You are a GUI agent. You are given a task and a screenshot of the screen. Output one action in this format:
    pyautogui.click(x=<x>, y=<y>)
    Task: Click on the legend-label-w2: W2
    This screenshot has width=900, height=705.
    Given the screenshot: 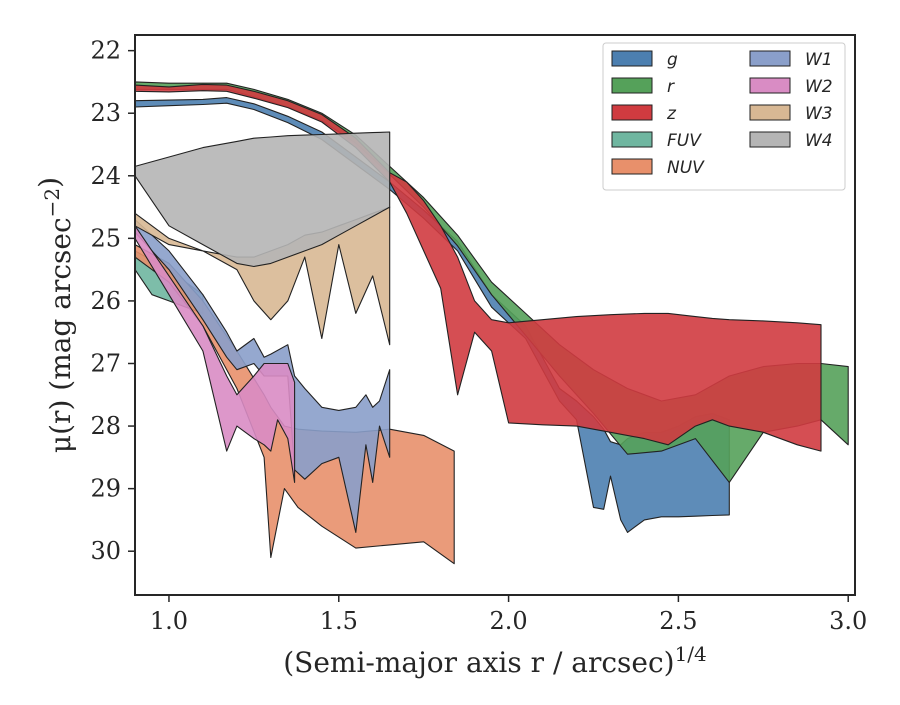 What is the action you would take?
    pyautogui.click(x=819, y=87)
    